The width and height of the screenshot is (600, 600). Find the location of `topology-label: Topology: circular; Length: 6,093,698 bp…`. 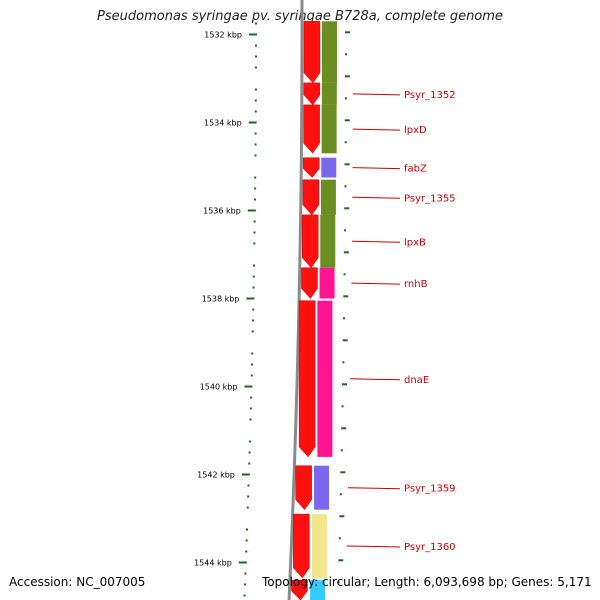

topology-label: Topology: circular; Length: 6,093,698 bp… is located at coordinates (427, 582).